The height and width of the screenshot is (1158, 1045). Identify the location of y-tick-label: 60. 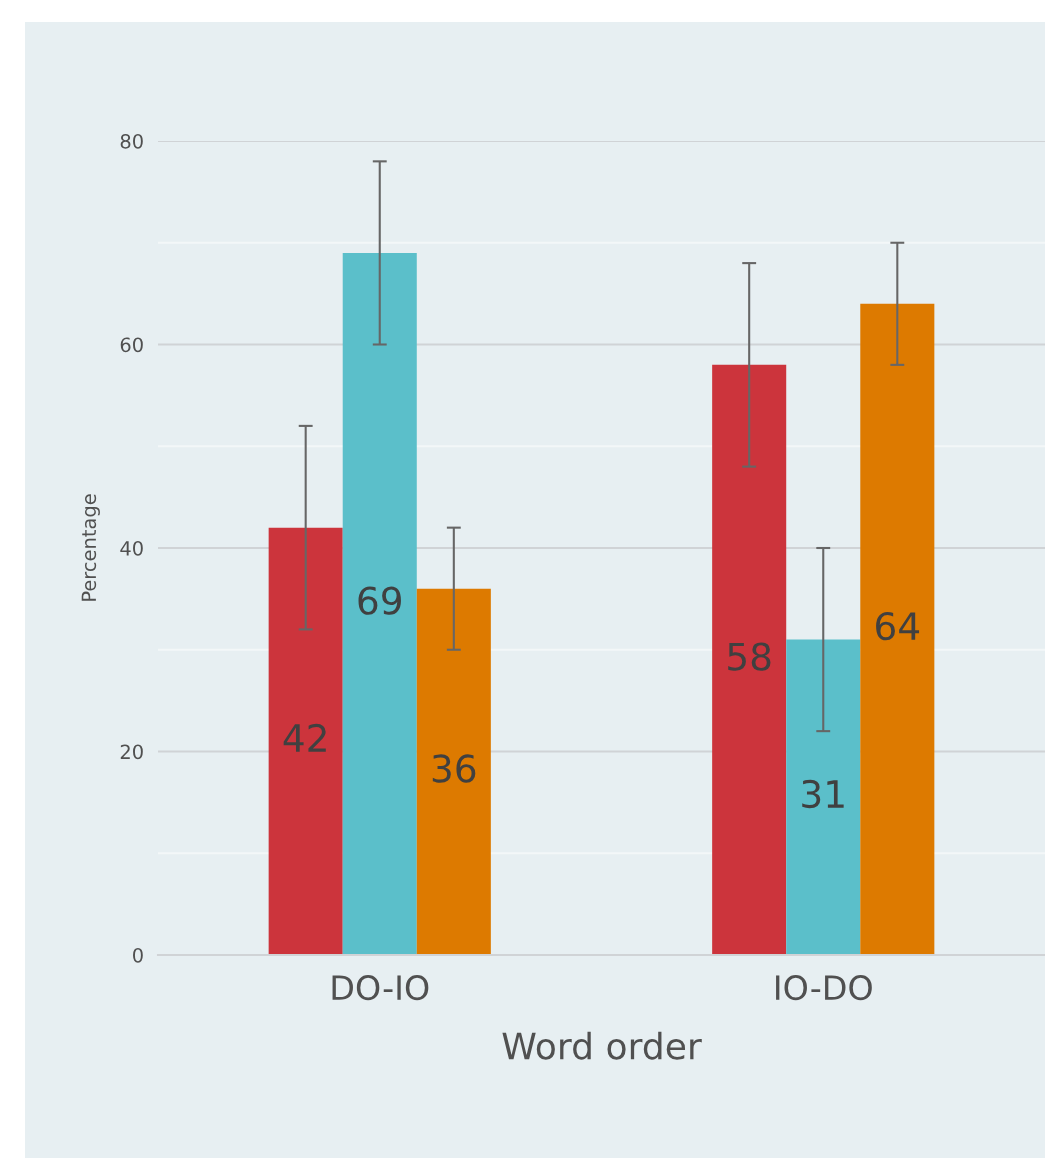
(131, 345).